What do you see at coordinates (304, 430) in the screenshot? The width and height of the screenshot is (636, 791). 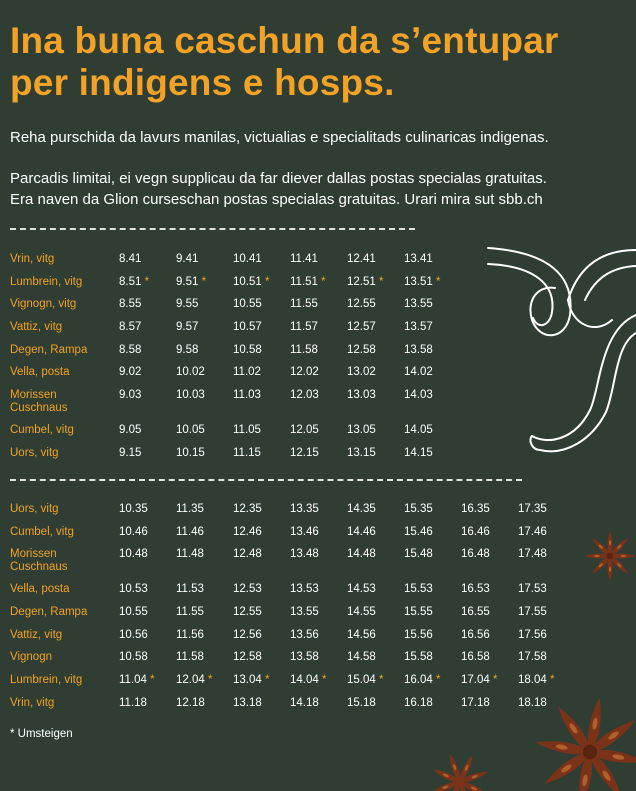 I see `time-value: 12.05` at bounding box center [304, 430].